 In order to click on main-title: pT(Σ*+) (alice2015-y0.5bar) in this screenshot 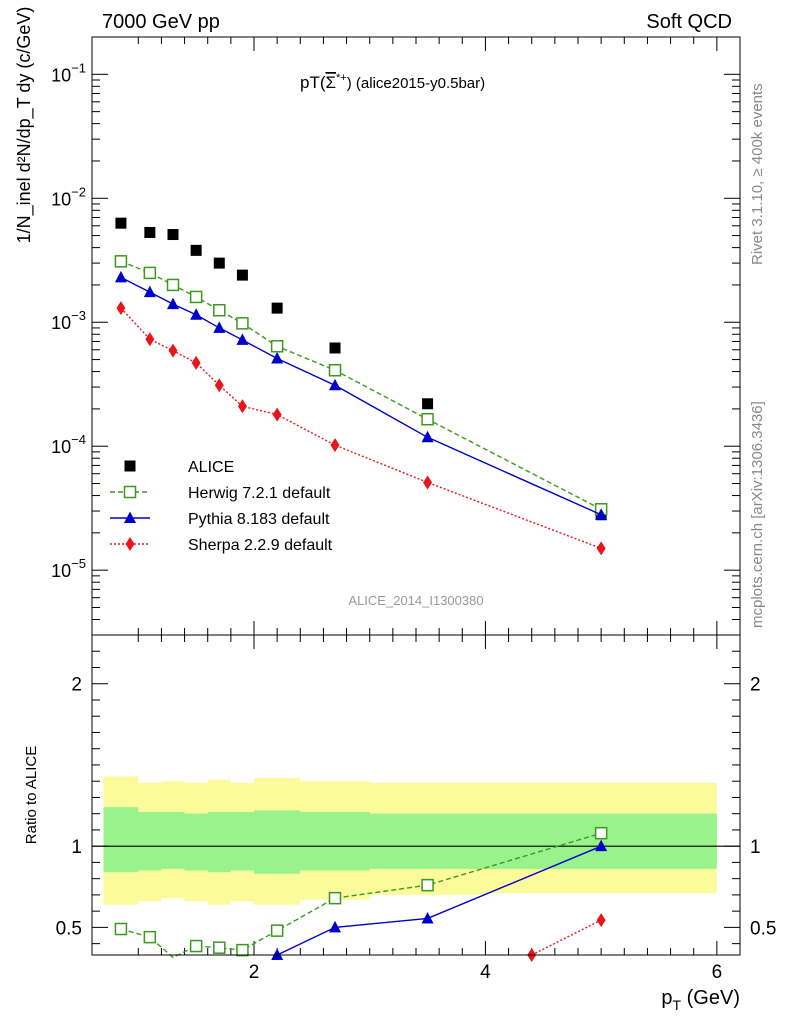, I will do `click(392, 82)`.